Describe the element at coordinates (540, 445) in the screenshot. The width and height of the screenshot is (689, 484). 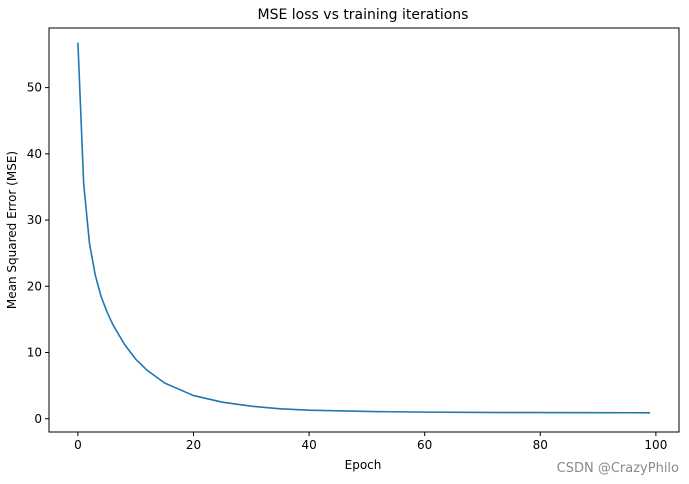
I see `x-tick-label: 80` at that location.